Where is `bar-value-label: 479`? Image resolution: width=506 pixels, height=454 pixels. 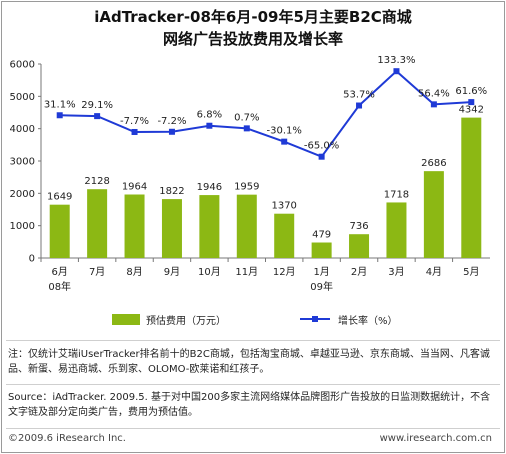
bar-value-label: 479 is located at coordinates (321, 235).